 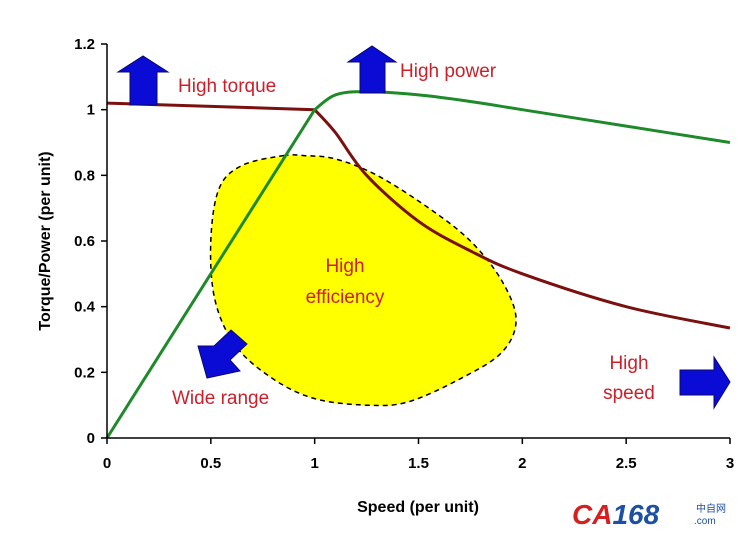 I want to click on x-axis-label: Speed (per unit), so click(x=418, y=507).